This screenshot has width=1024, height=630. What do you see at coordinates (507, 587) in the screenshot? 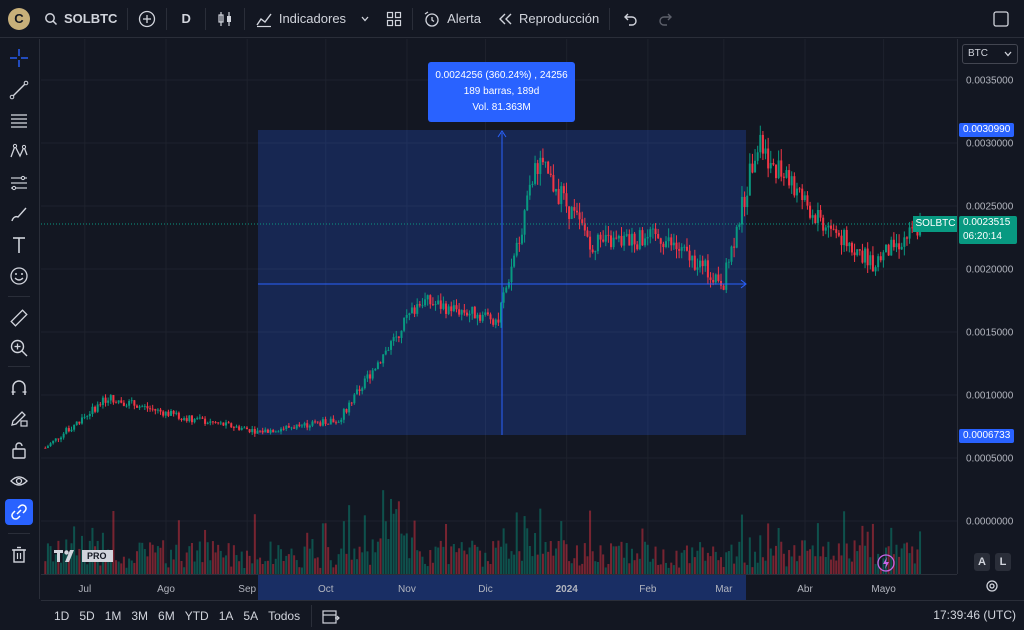
I see `time-axis: JulAgoSepOctNovDic2024FebMarAbrMayoJun` at bounding box center [507, 587].